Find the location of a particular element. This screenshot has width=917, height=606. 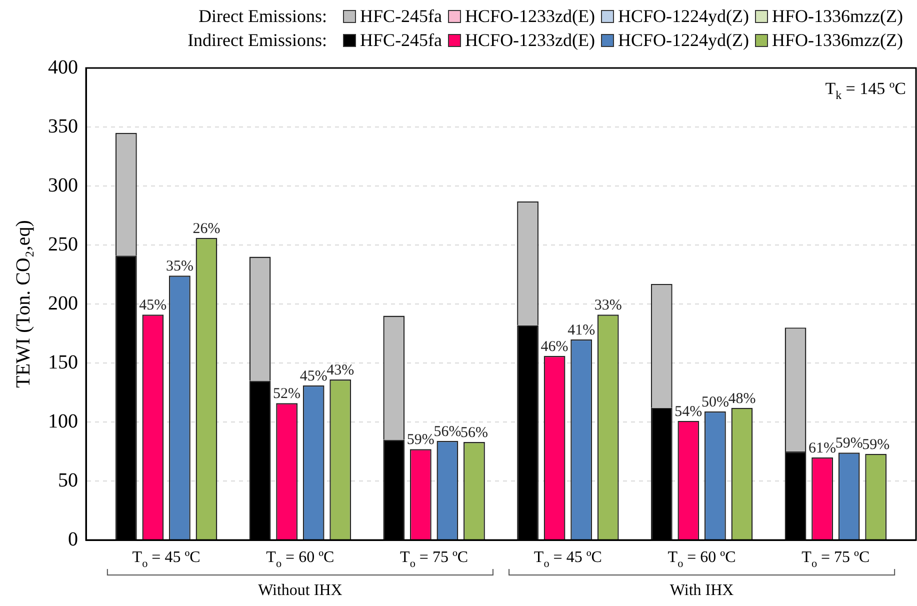

y-axis-title: TEWI (Ton. CO₂,eq) is located at coordinates (23, 304).